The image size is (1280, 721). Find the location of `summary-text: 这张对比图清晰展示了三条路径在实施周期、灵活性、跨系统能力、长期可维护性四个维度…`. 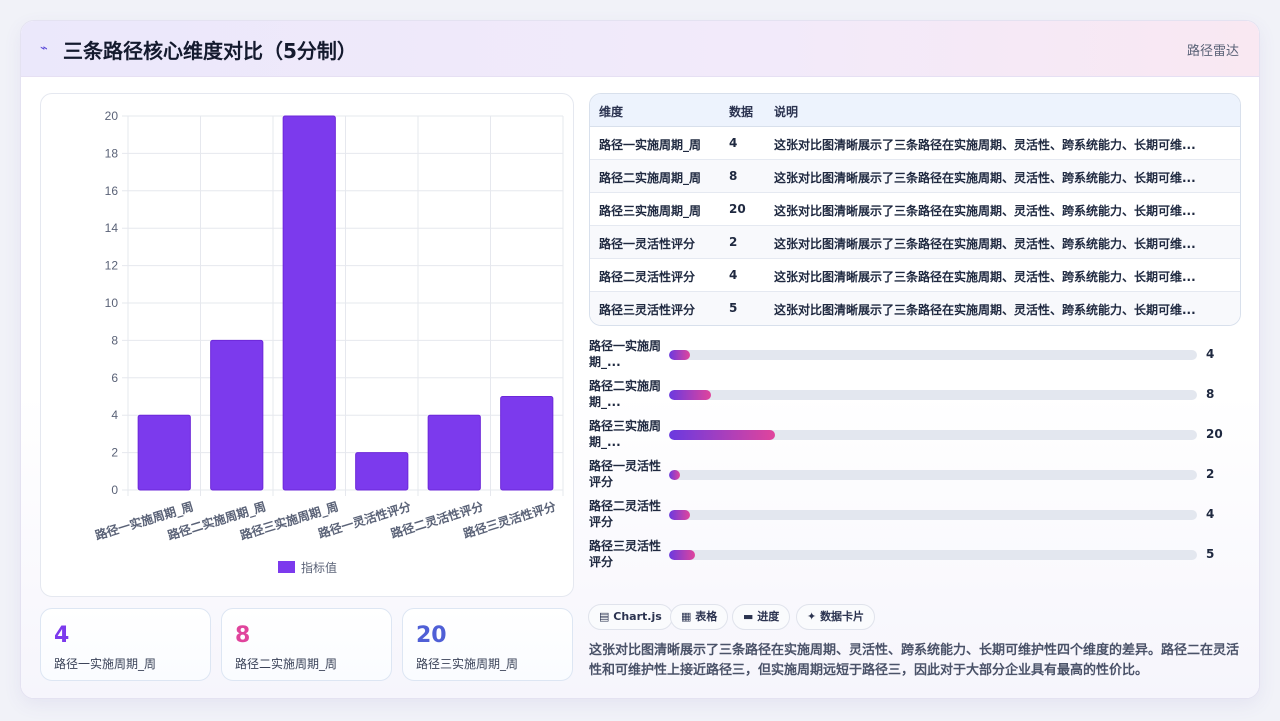

summary-text: 这张对比图清晰展示了三条路径在实施周期、灵活性、跨系统能力、长期可维护性四个维度… is located at coordinates (914, 660).